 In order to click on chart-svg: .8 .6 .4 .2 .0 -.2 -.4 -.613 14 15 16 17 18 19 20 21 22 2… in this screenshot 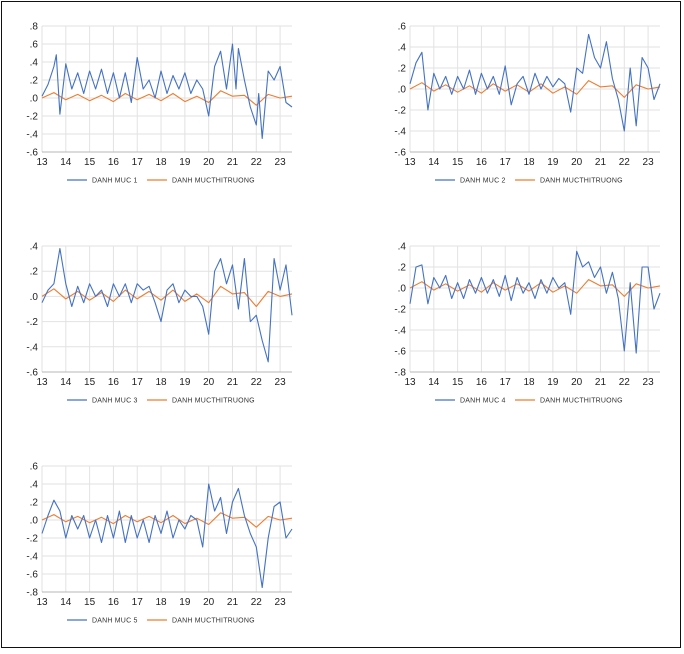, I will do `click(159, 103)`.